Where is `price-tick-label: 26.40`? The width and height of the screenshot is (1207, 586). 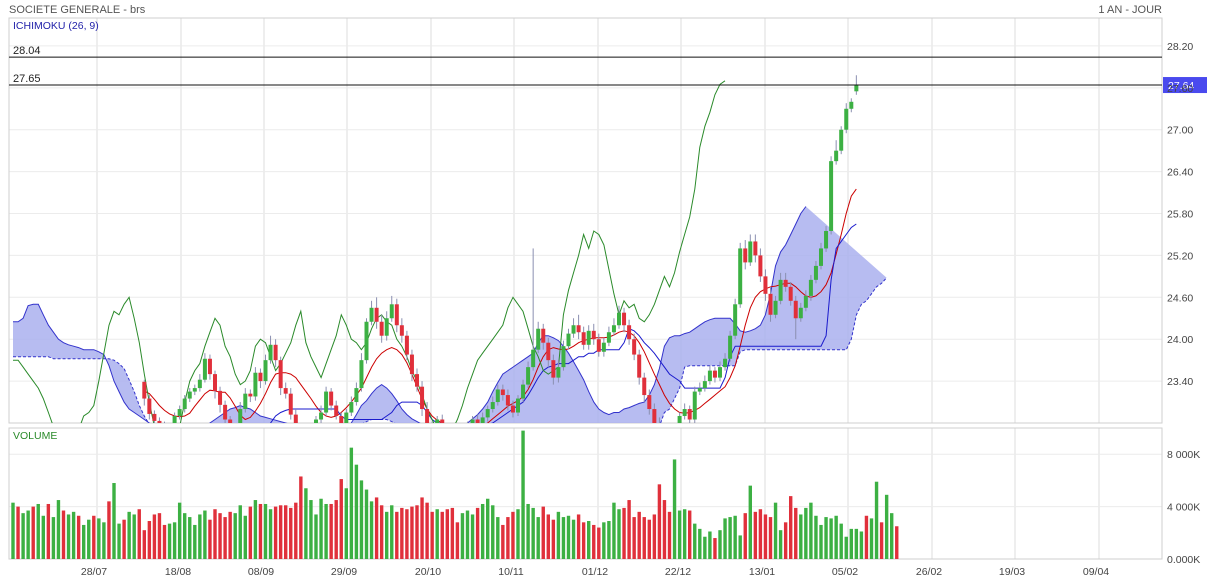
price-tick-label: 26.40 is located at coordinates (1180, 173).